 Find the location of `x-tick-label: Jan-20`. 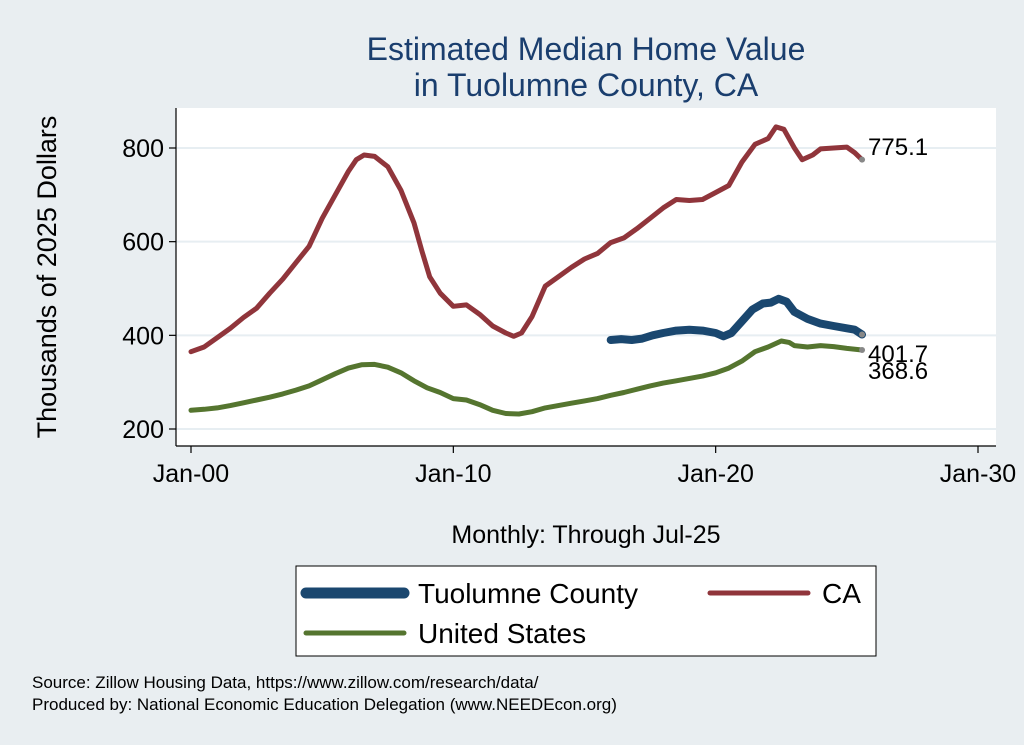

x-tick-label: Jan-20 is located at coordinates (715, 474).